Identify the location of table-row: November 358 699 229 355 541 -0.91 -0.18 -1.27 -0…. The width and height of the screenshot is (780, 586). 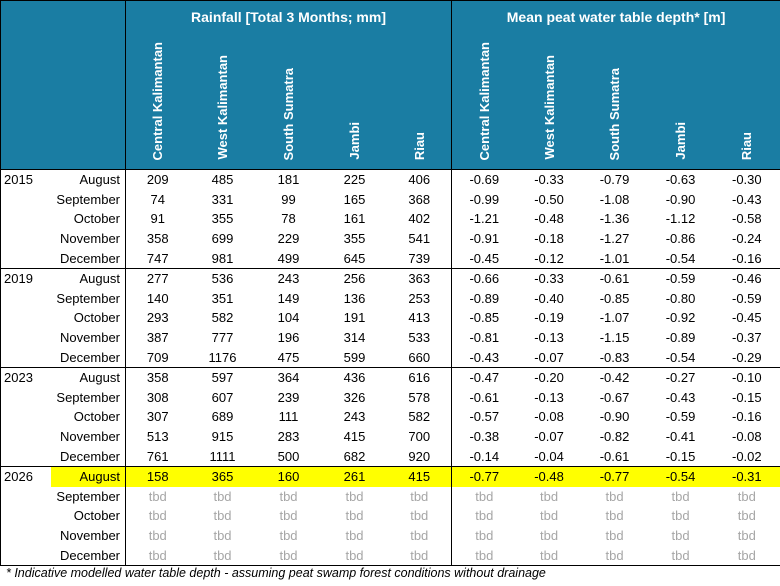
(390, 238).